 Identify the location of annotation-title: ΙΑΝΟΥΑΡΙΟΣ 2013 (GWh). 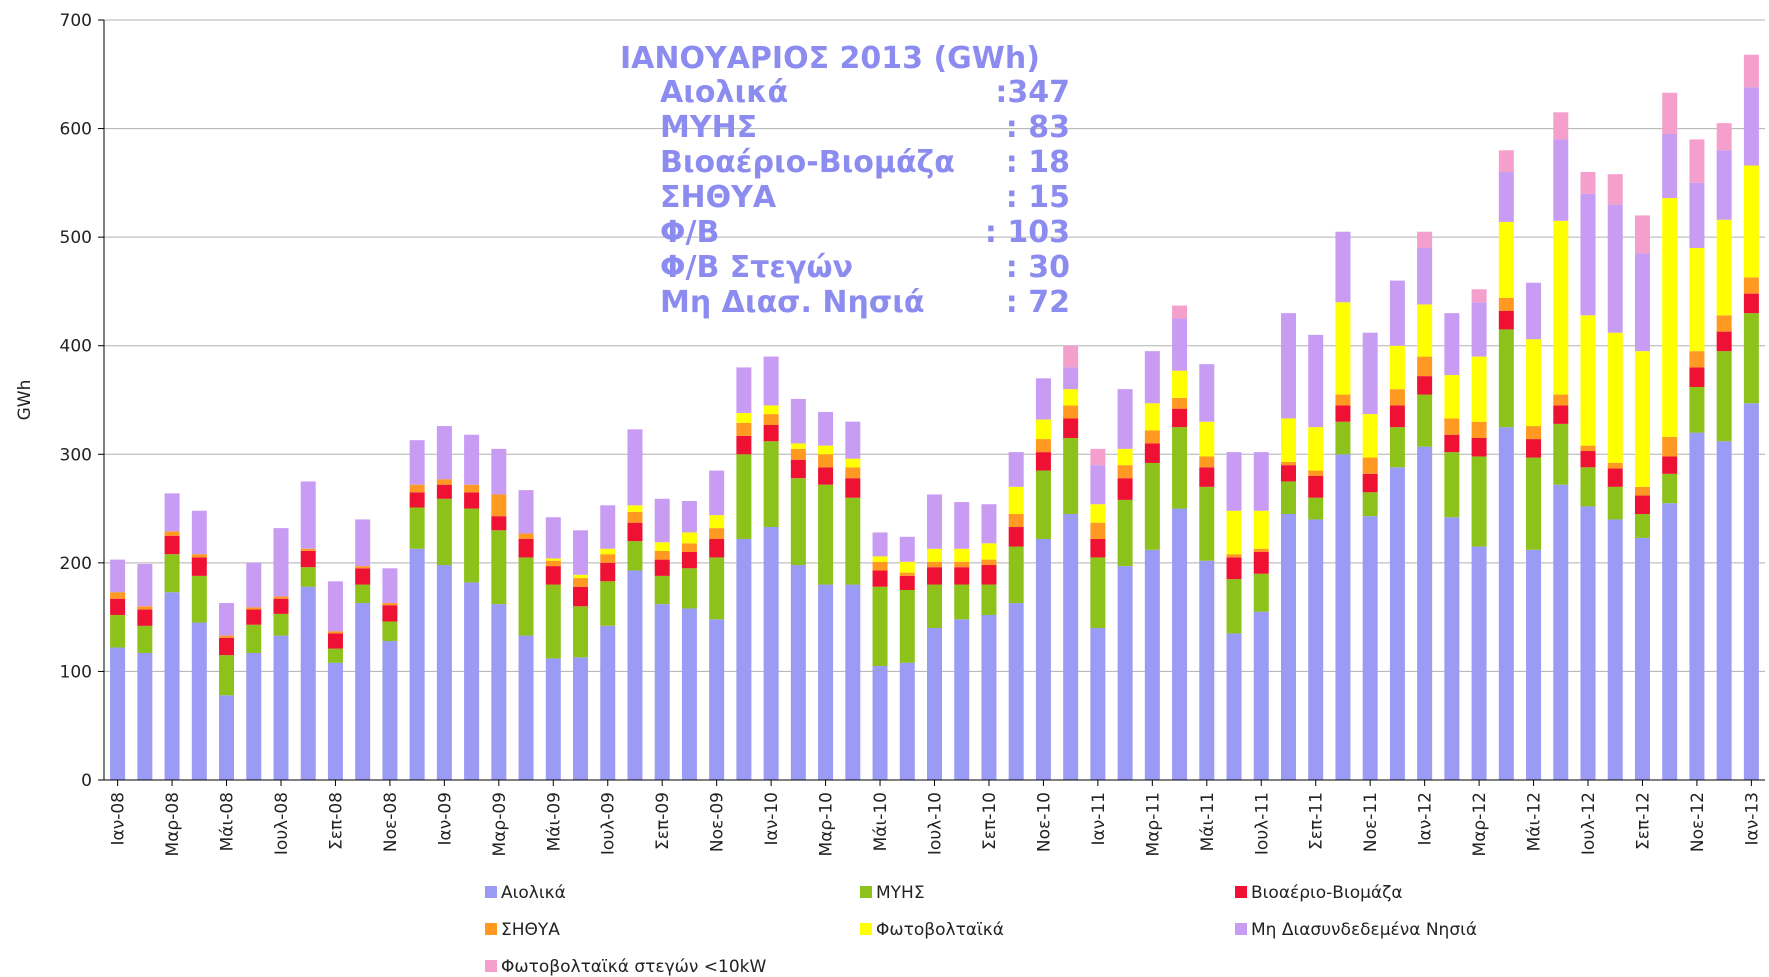
(830, 58).